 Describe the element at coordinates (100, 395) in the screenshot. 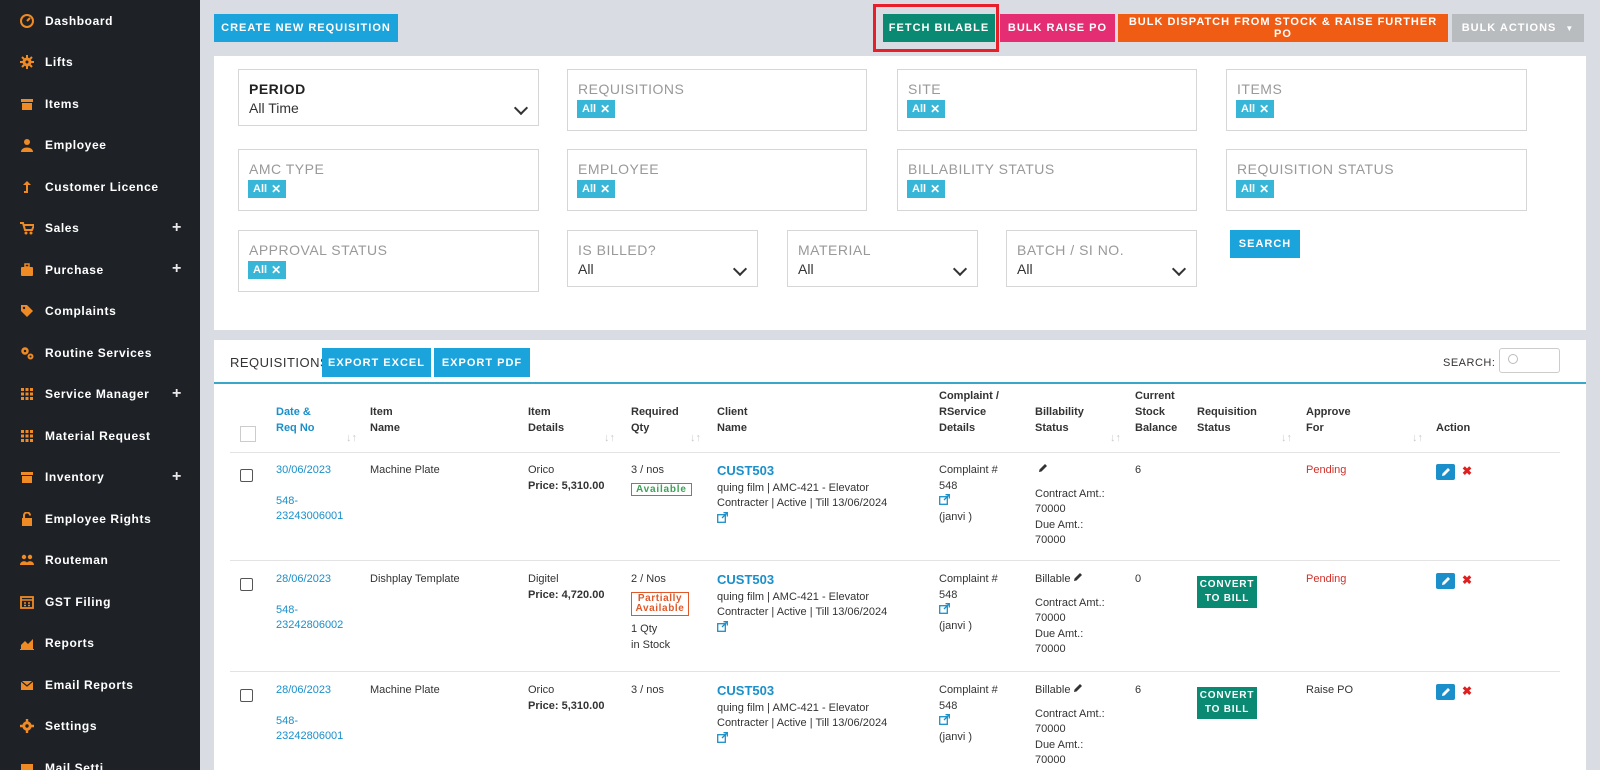

I see `sidebar-item-service-manager: Service Manager +` at that location.